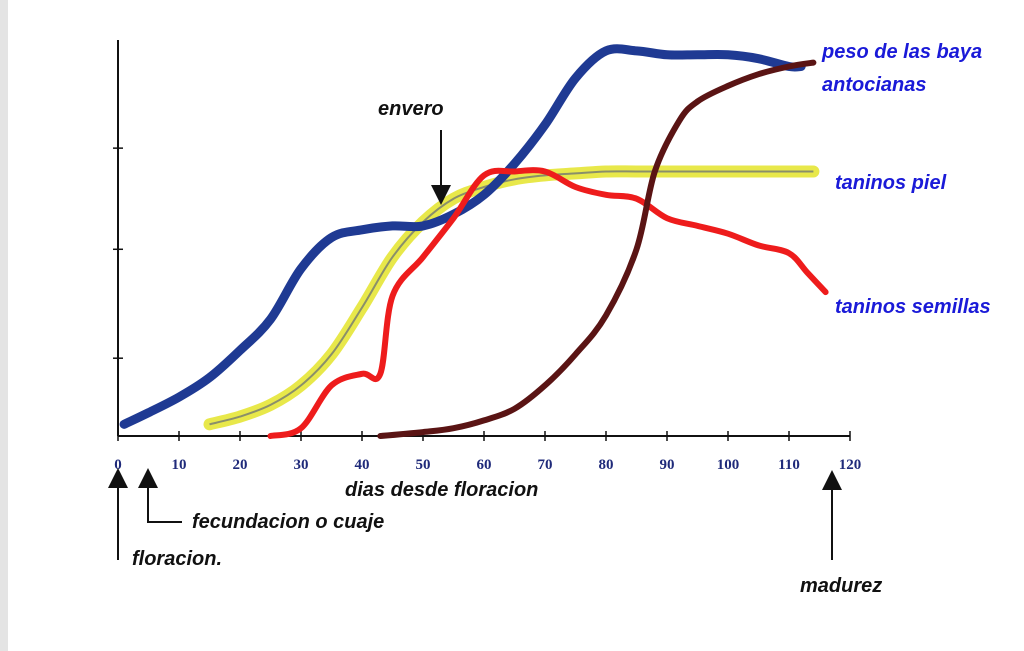  What do you see at coordinates (891, 183) in the screenshot?
I see `series-label-taninos-piel: taninos piel` at bounding box center [891, 183].